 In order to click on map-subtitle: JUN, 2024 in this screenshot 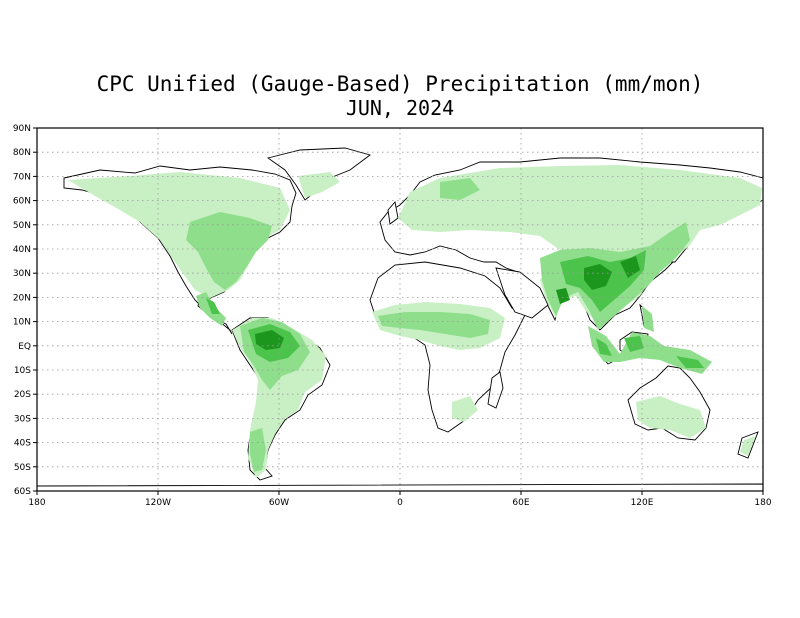, I will do `click(400, 108)`.